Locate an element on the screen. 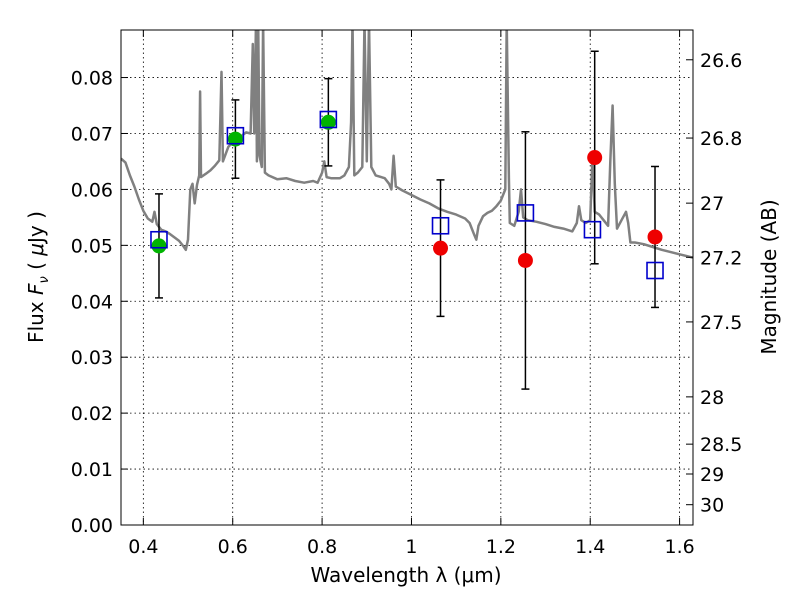 Image resolution: width=800 pixels, height=600 pixels. right-axis-label: Magnitude (AB) is located at coordinates (769, 276).